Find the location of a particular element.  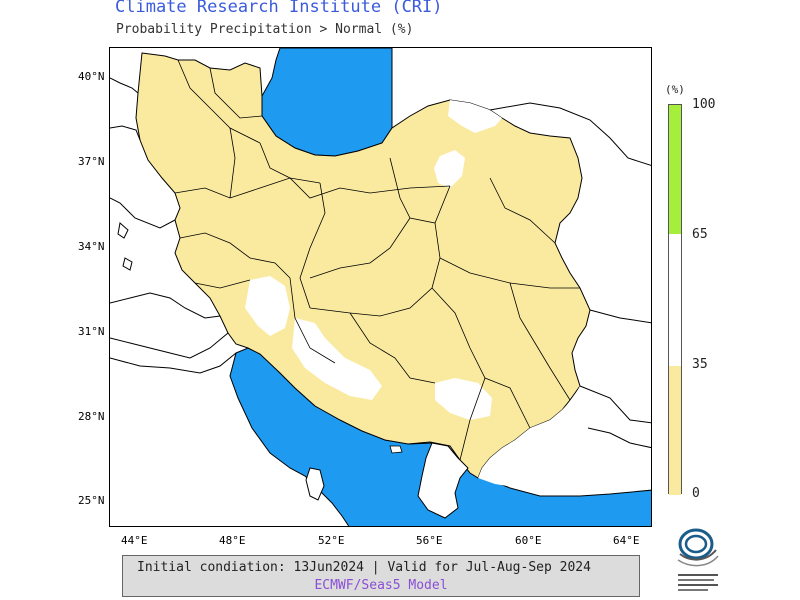

colorbar-tick: 65 is located at coordinates (700, 234).